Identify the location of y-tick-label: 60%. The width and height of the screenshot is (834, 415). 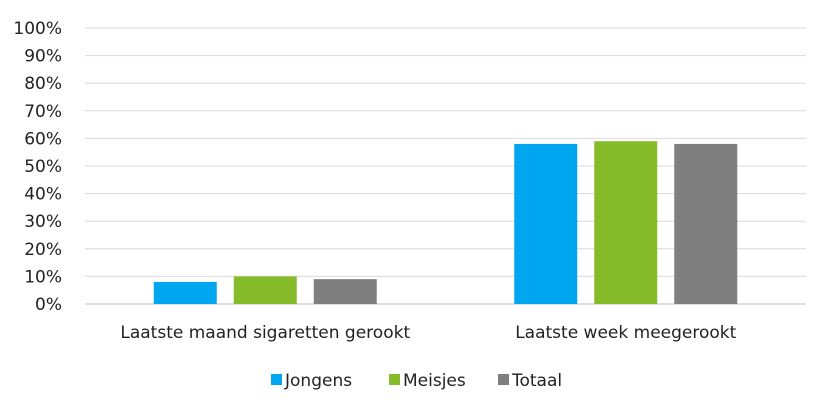
(43, 139).